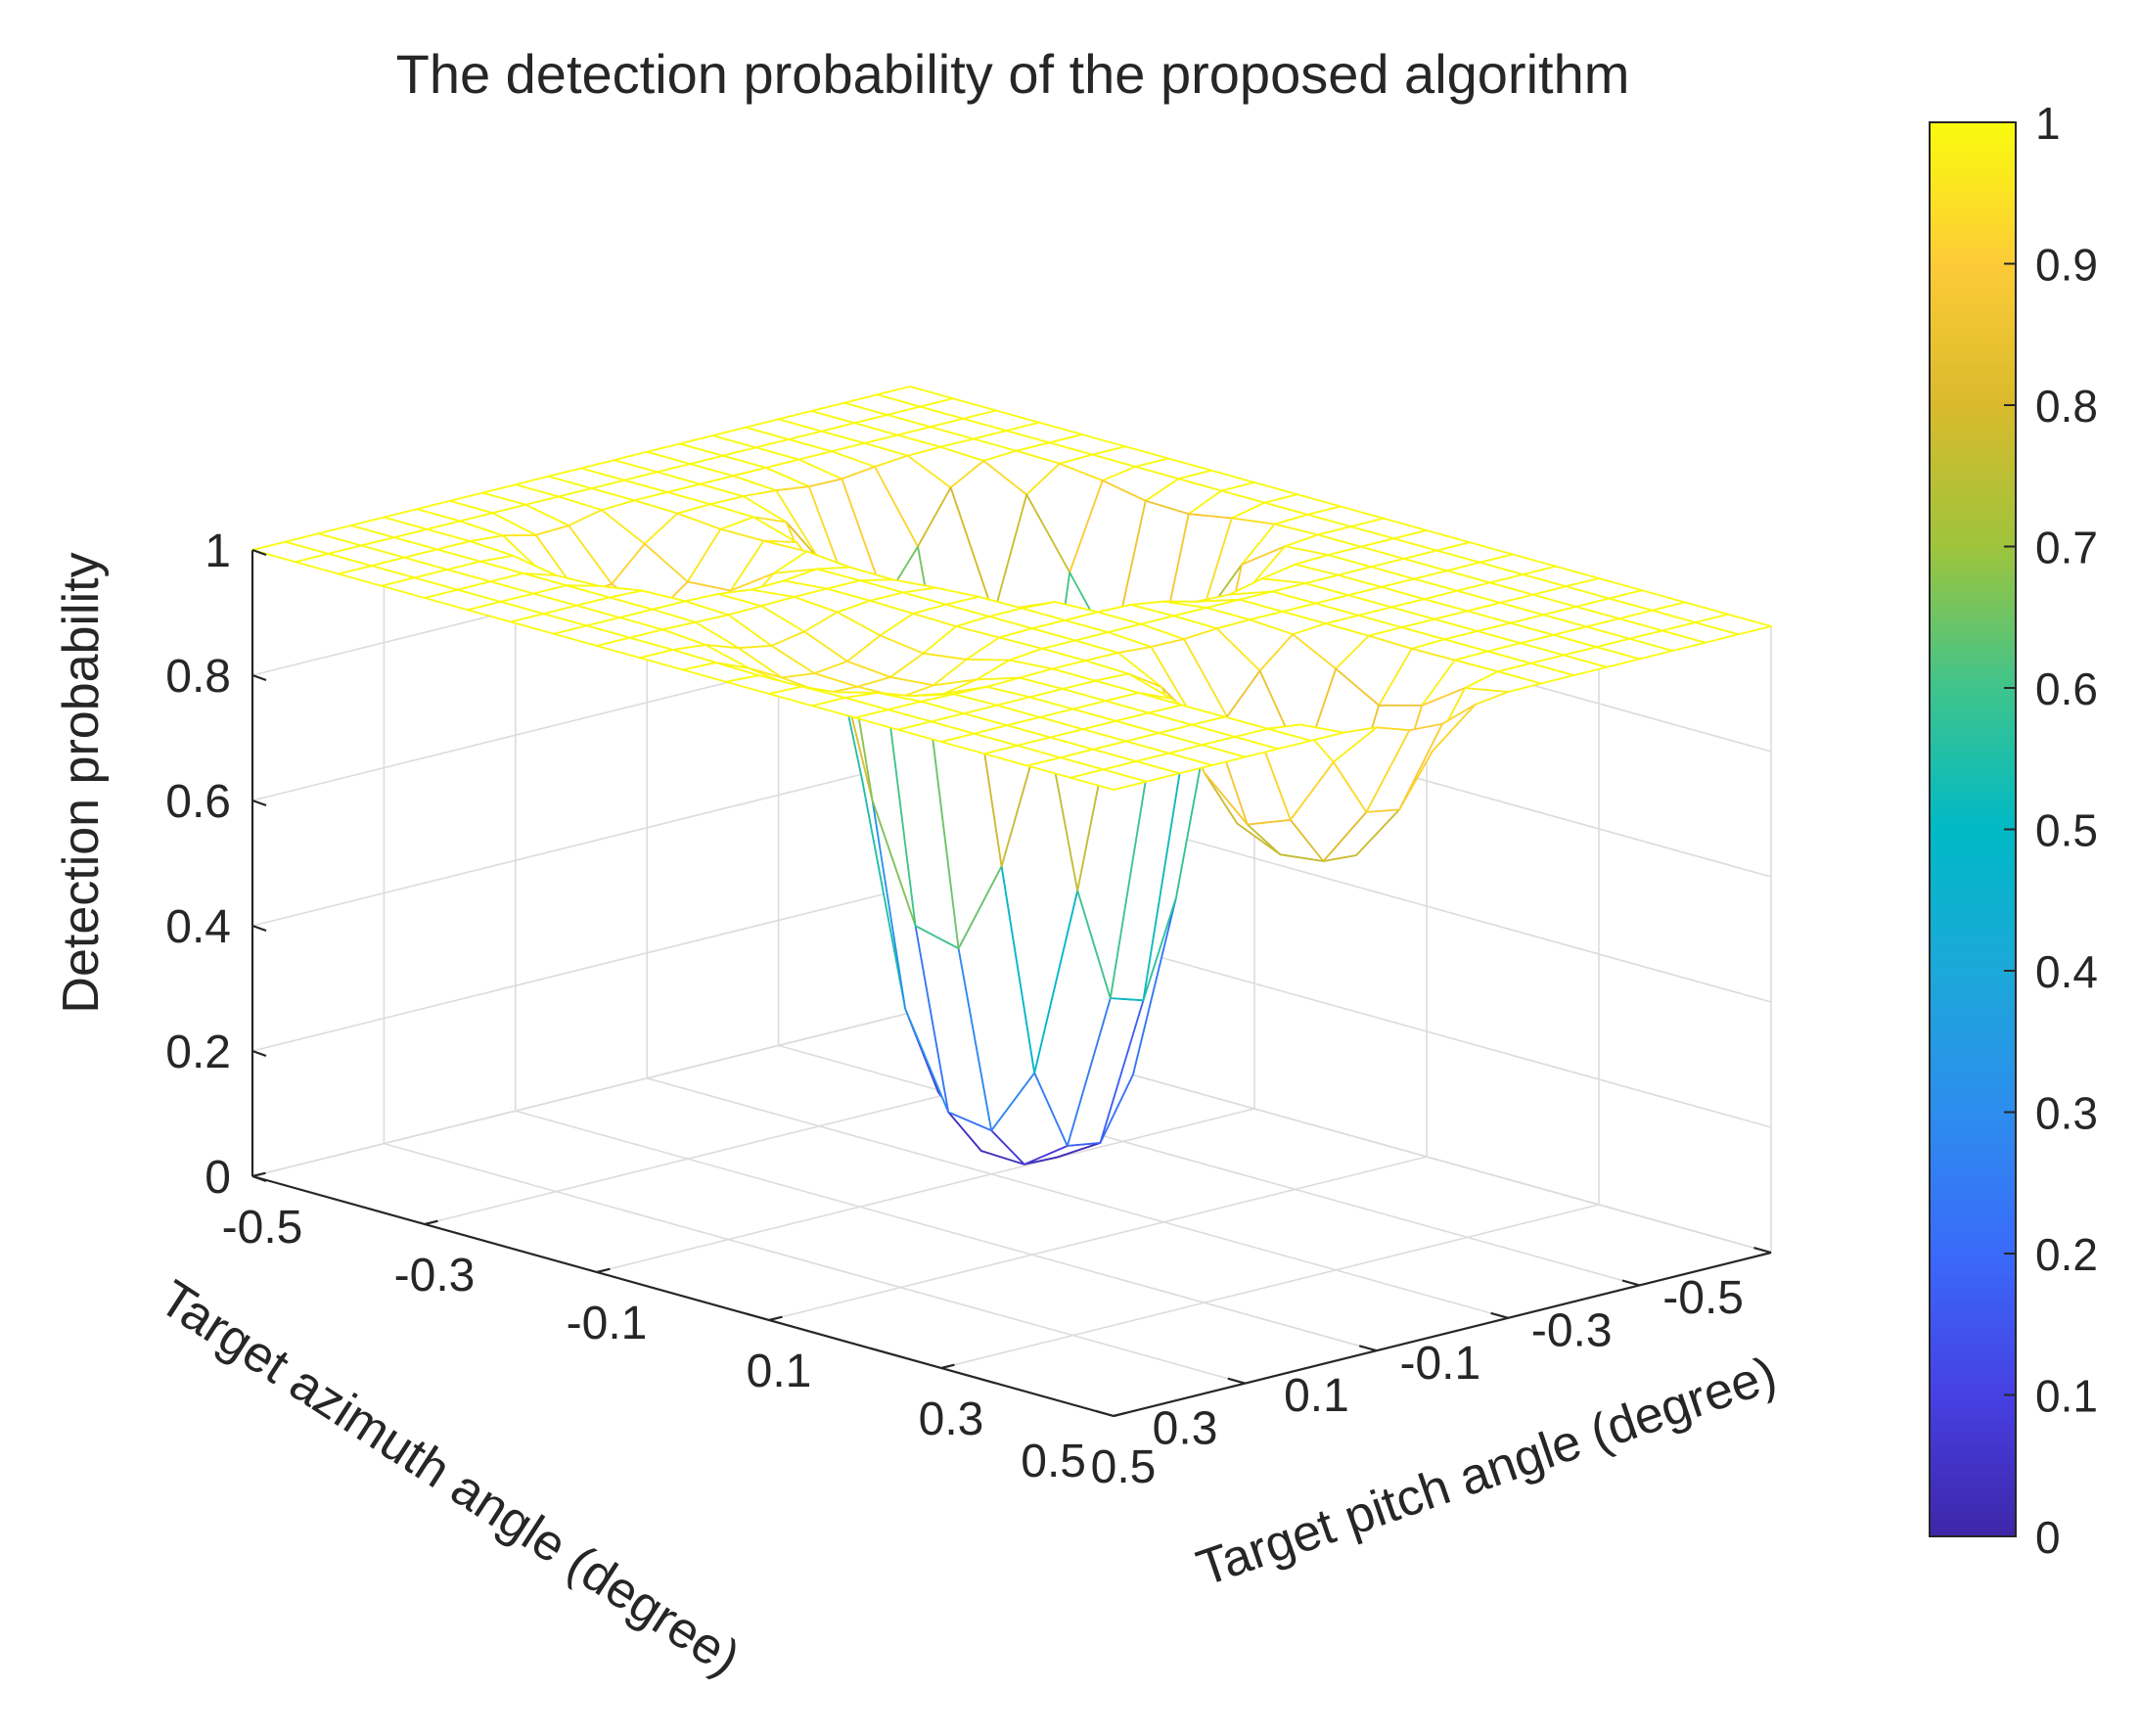 Image resolution: width=2139 pixels, height=1736 pixels. I want to click on pitch-axis-label: Target pitch angle (degree), so click(1487, 1471).